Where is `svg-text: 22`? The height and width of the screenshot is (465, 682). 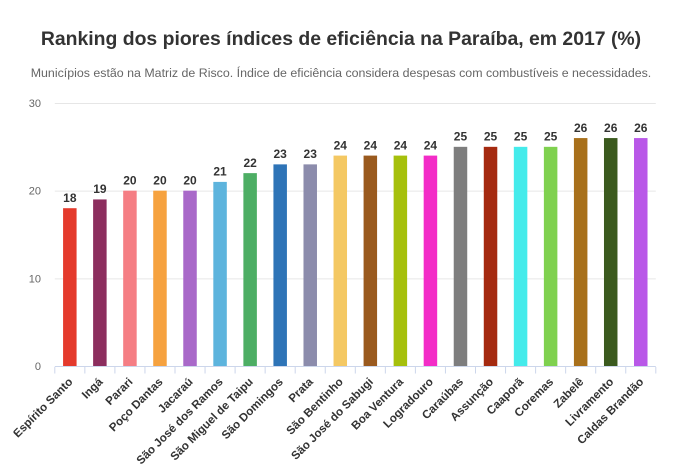 svg-text: 22 is located at coordinates (250, 163).